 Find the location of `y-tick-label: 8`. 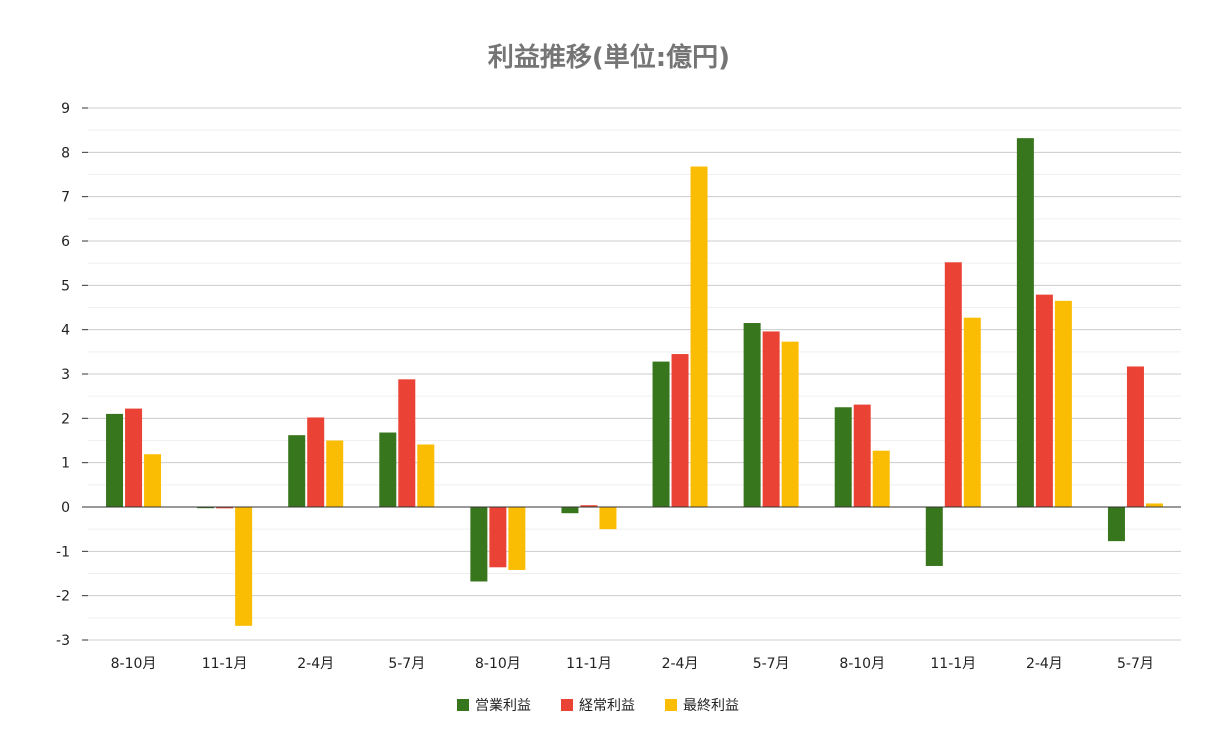

y-tick-label: 8 is located at coordinates (65, 153).